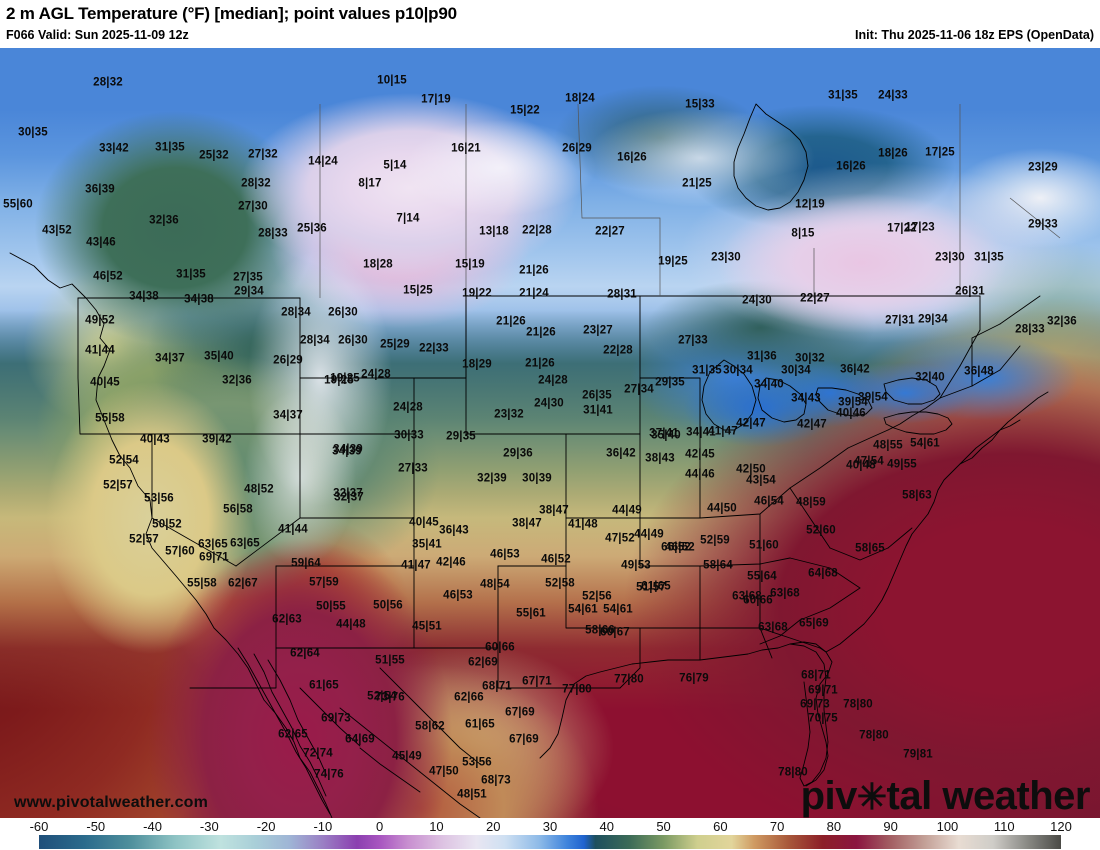 The image size is (1100, 850). I want to click on point-value: 23|30, so click(950, 257).